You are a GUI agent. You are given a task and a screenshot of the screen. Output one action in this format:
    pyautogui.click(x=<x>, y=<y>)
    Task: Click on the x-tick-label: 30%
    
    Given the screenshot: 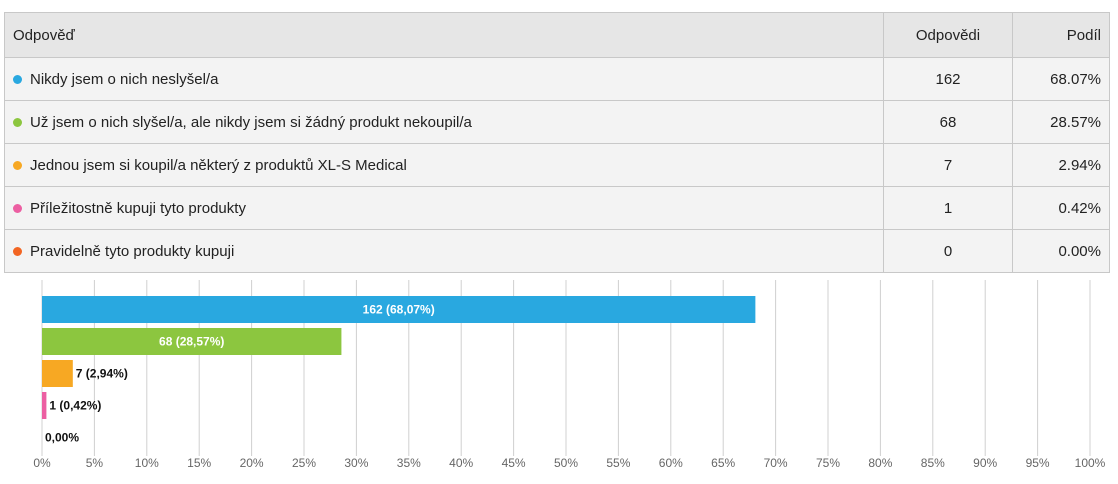 What is the action you would take?
    pyautogui.click(x=356, y=463)
    